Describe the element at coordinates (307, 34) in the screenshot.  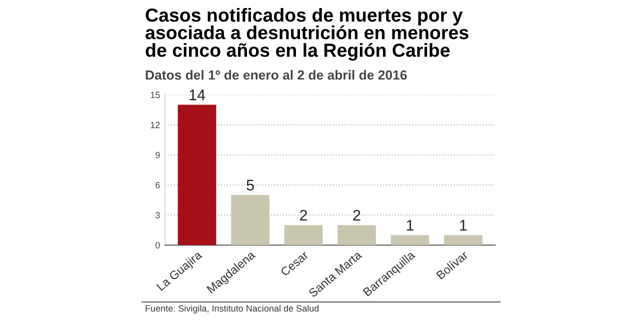
I see `chart-title: Casos notificados de muertes por y asociada a desnutrición en menores de cinco años en la Región Caribe` at that location.